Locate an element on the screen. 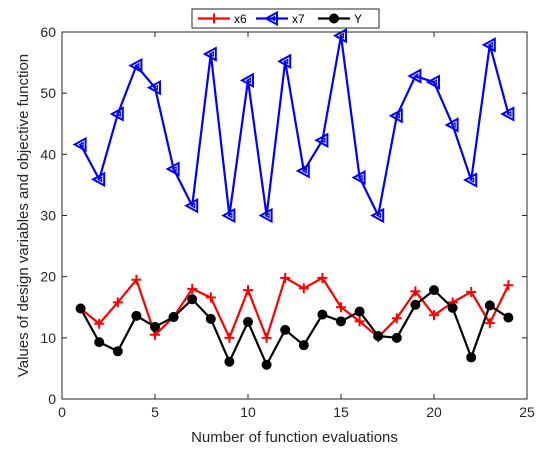 This screenshot has width=550, height=453. series-Y is located at coordinates (294, 327).